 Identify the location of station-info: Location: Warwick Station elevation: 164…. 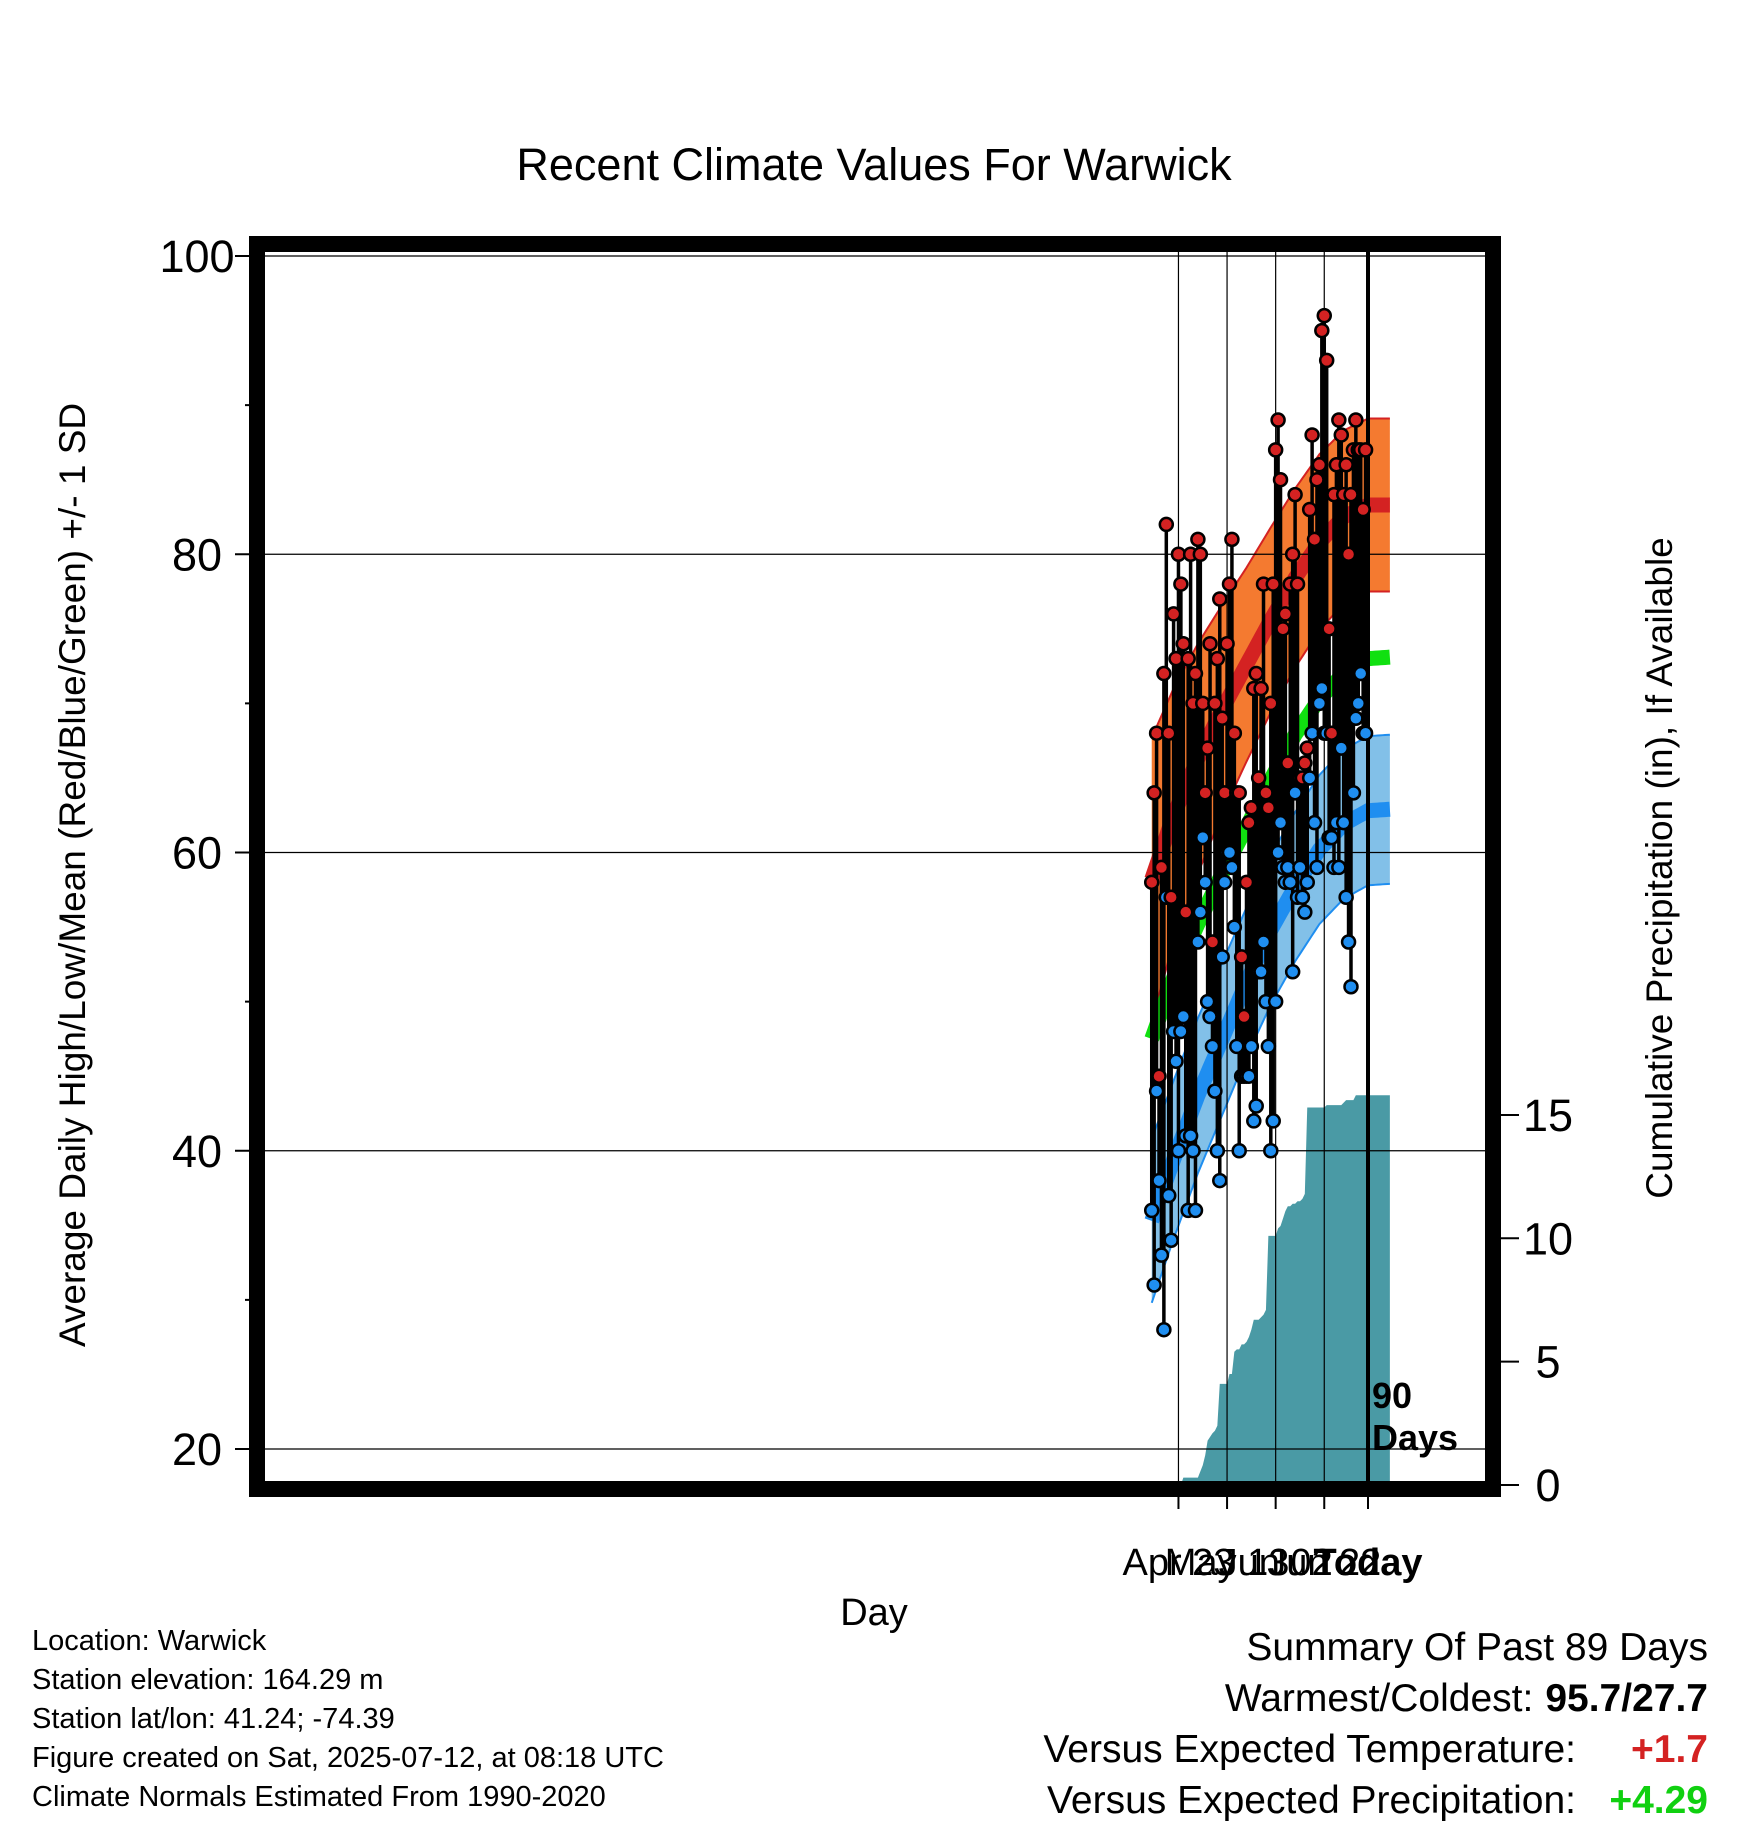
(348, 1719).